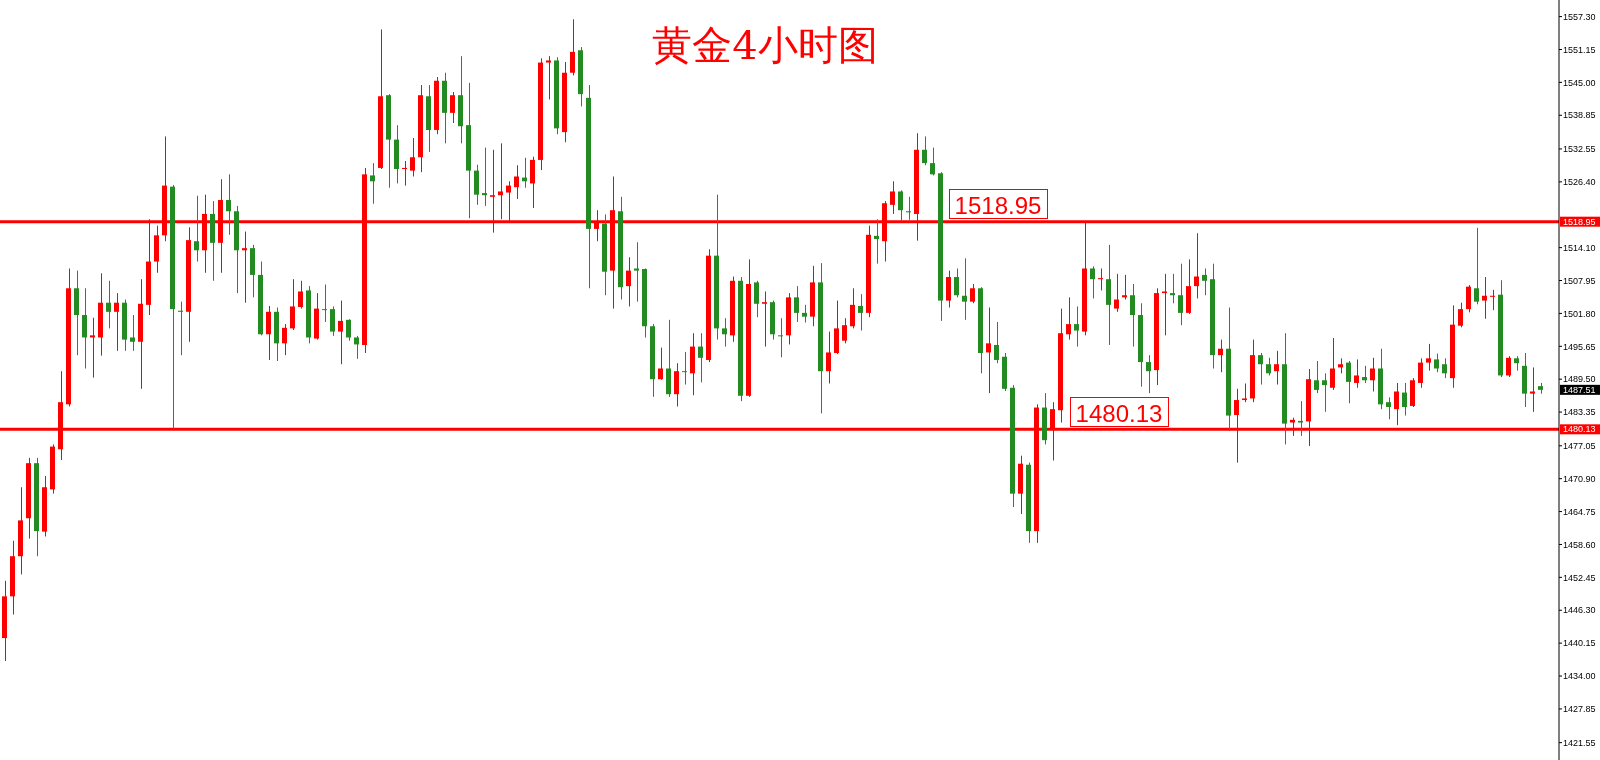  What do you see at coordinates (1119, 413) in the screenshot?
I see `ref-line-label: 1480.13` at bounding box center [1119, 413].